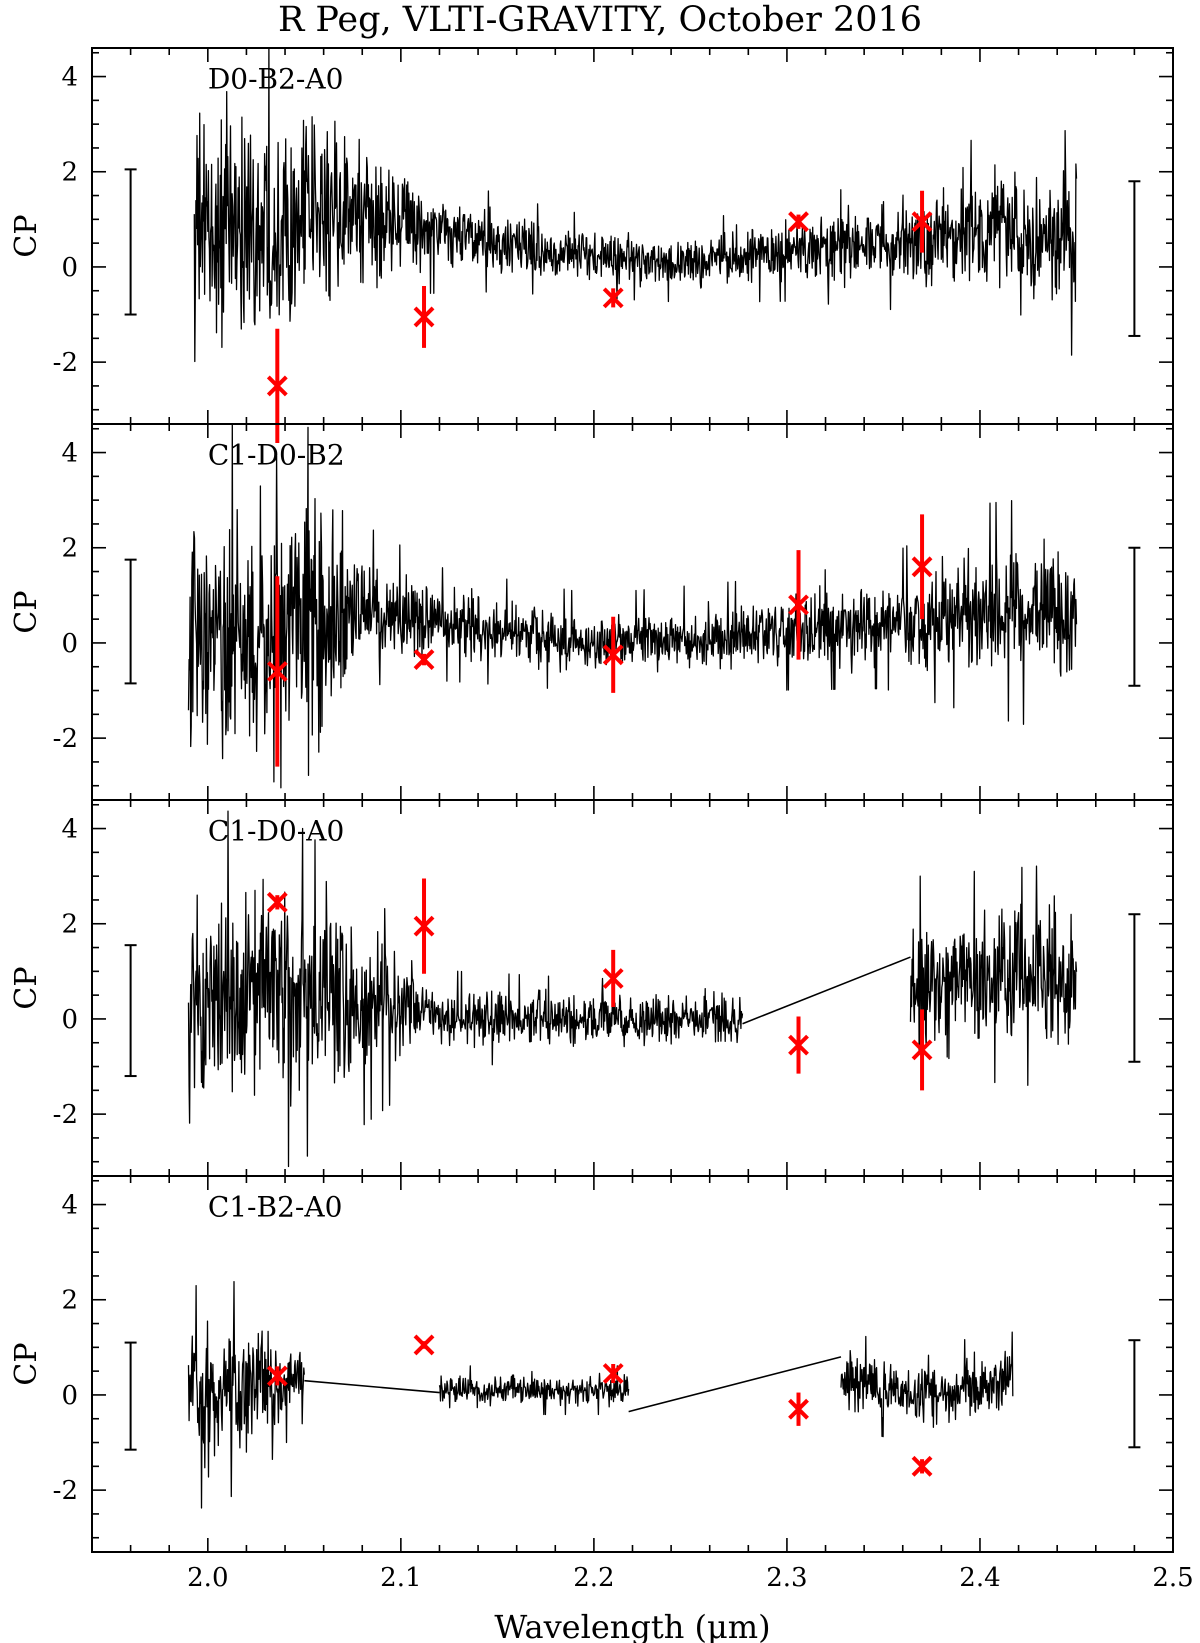  What do you see at coordinates (979, 1578) in the screenshot?
I see `x-tick-label: 2.4` at bounding box center [979, 1578].